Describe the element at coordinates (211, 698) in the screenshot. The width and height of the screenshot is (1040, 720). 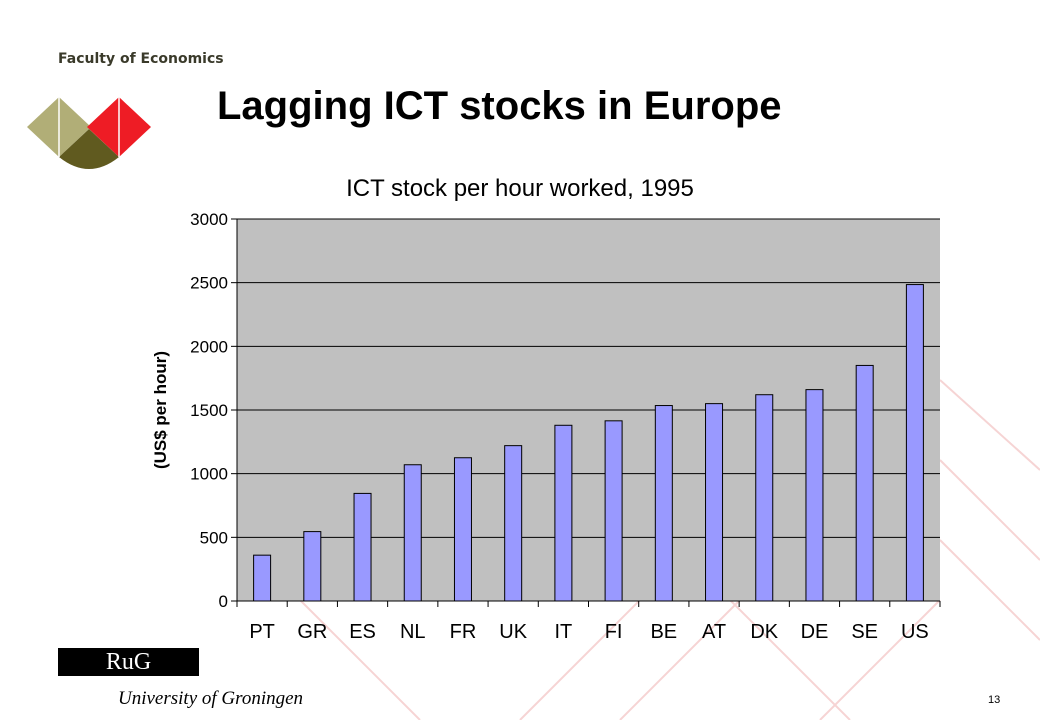
I see `university-name: University of Groningen` at that location.